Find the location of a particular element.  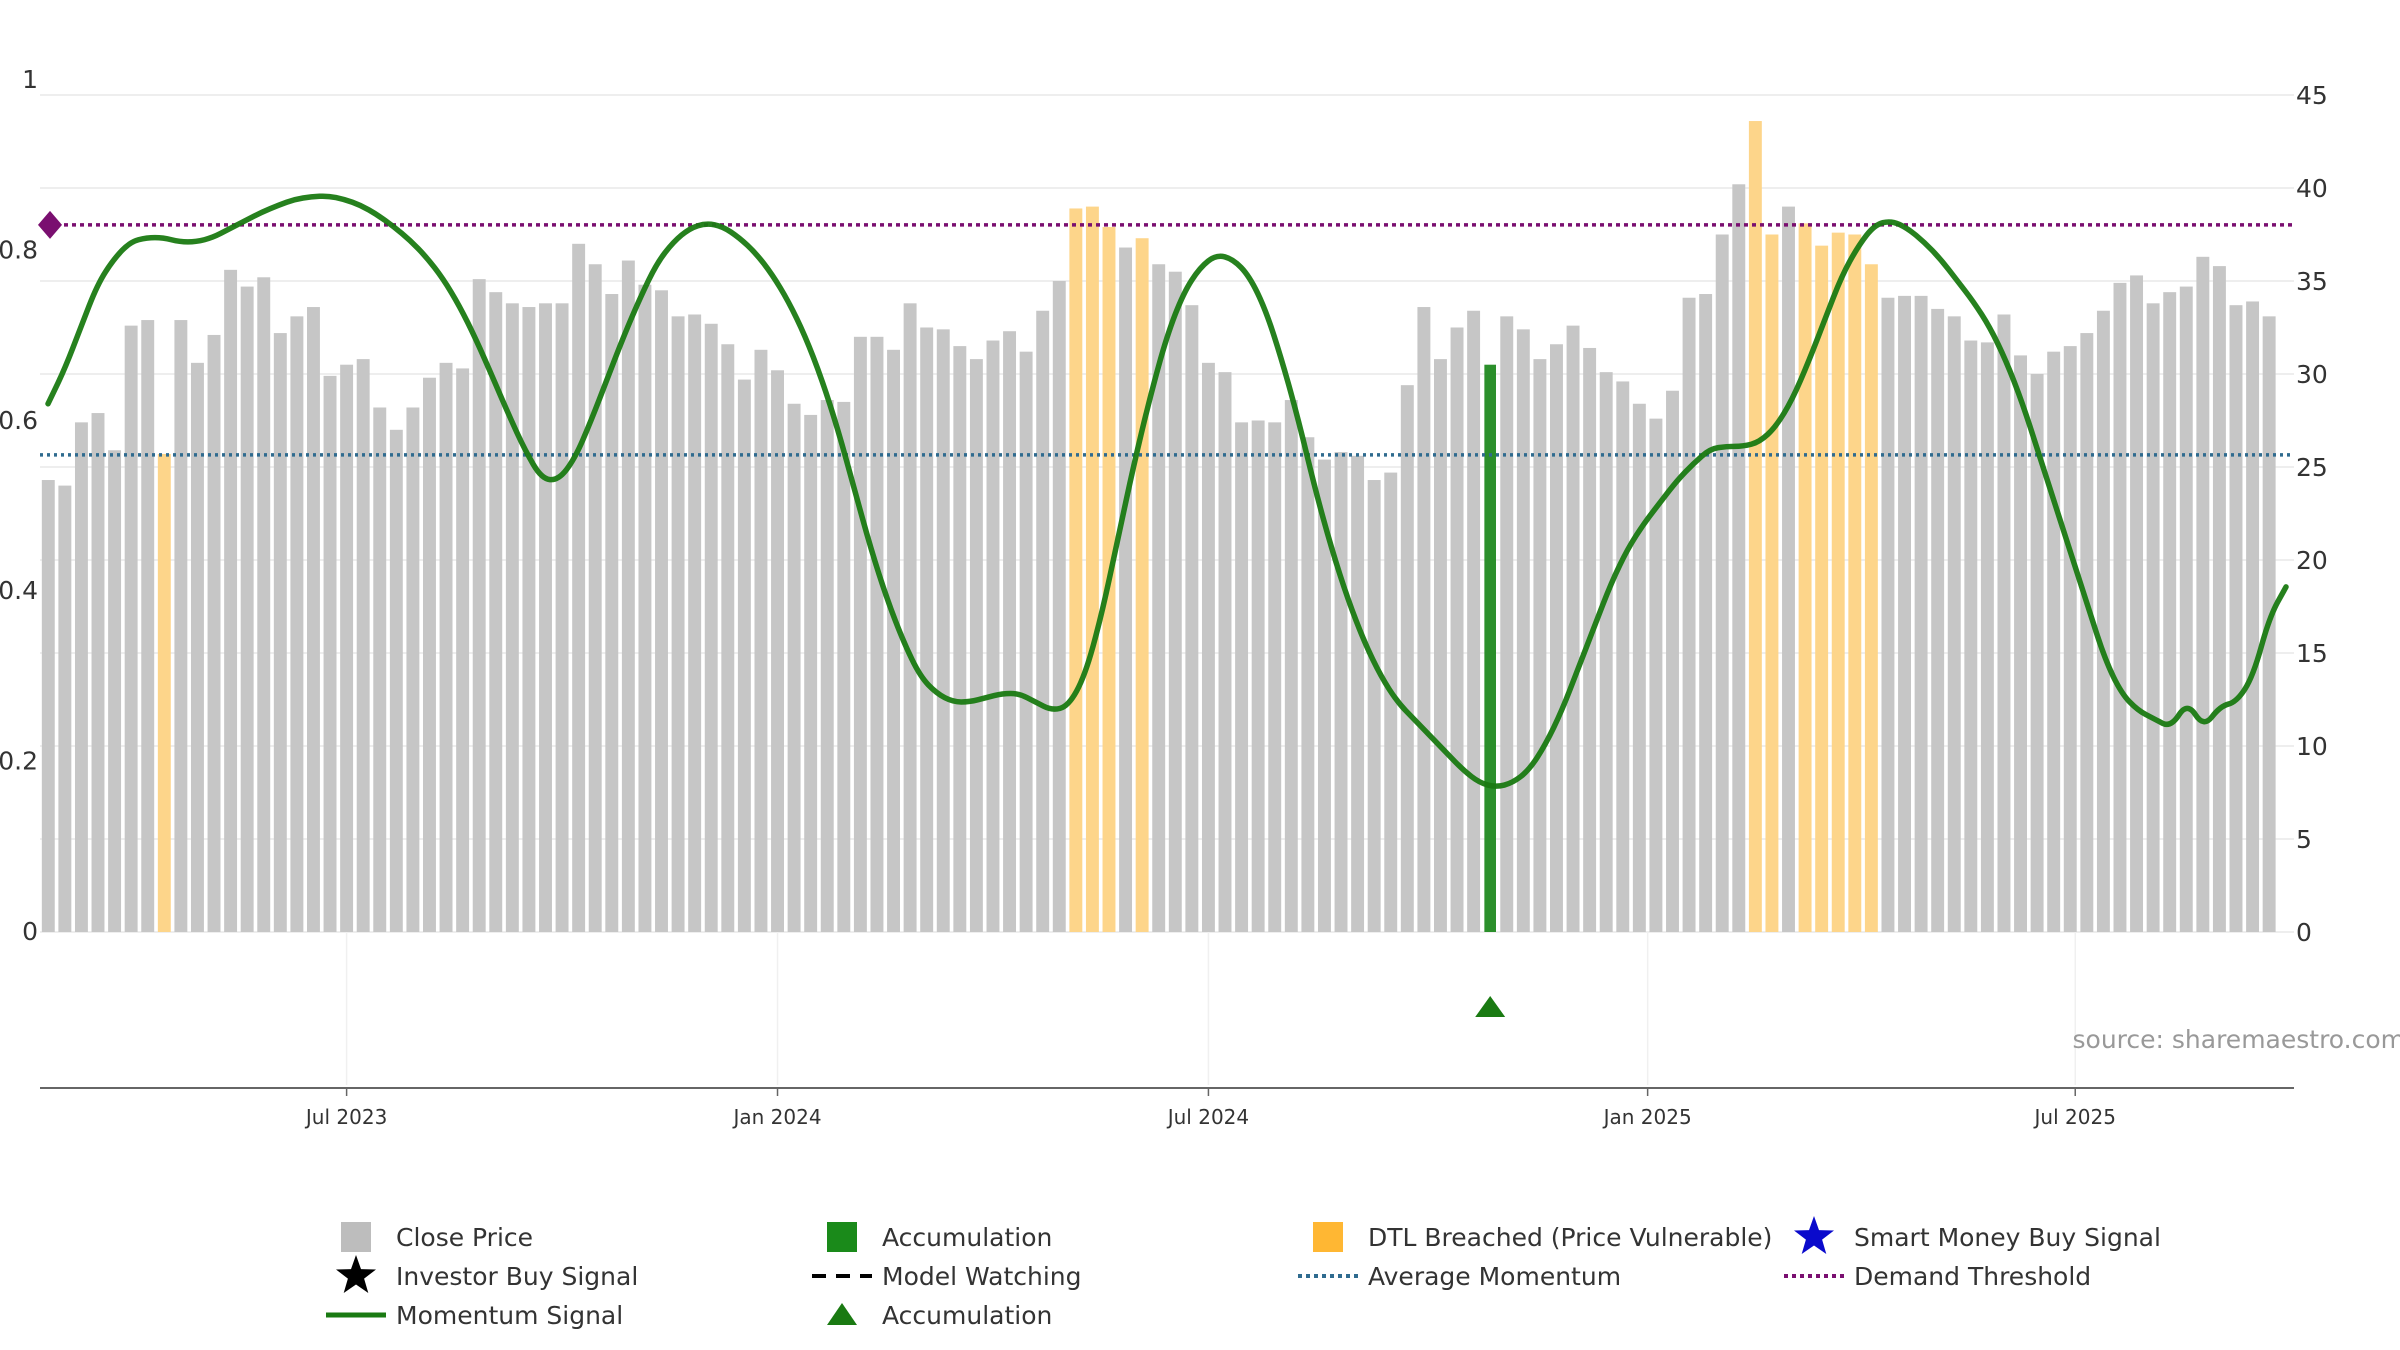

legend-star is located at coordinates (356, 1274).